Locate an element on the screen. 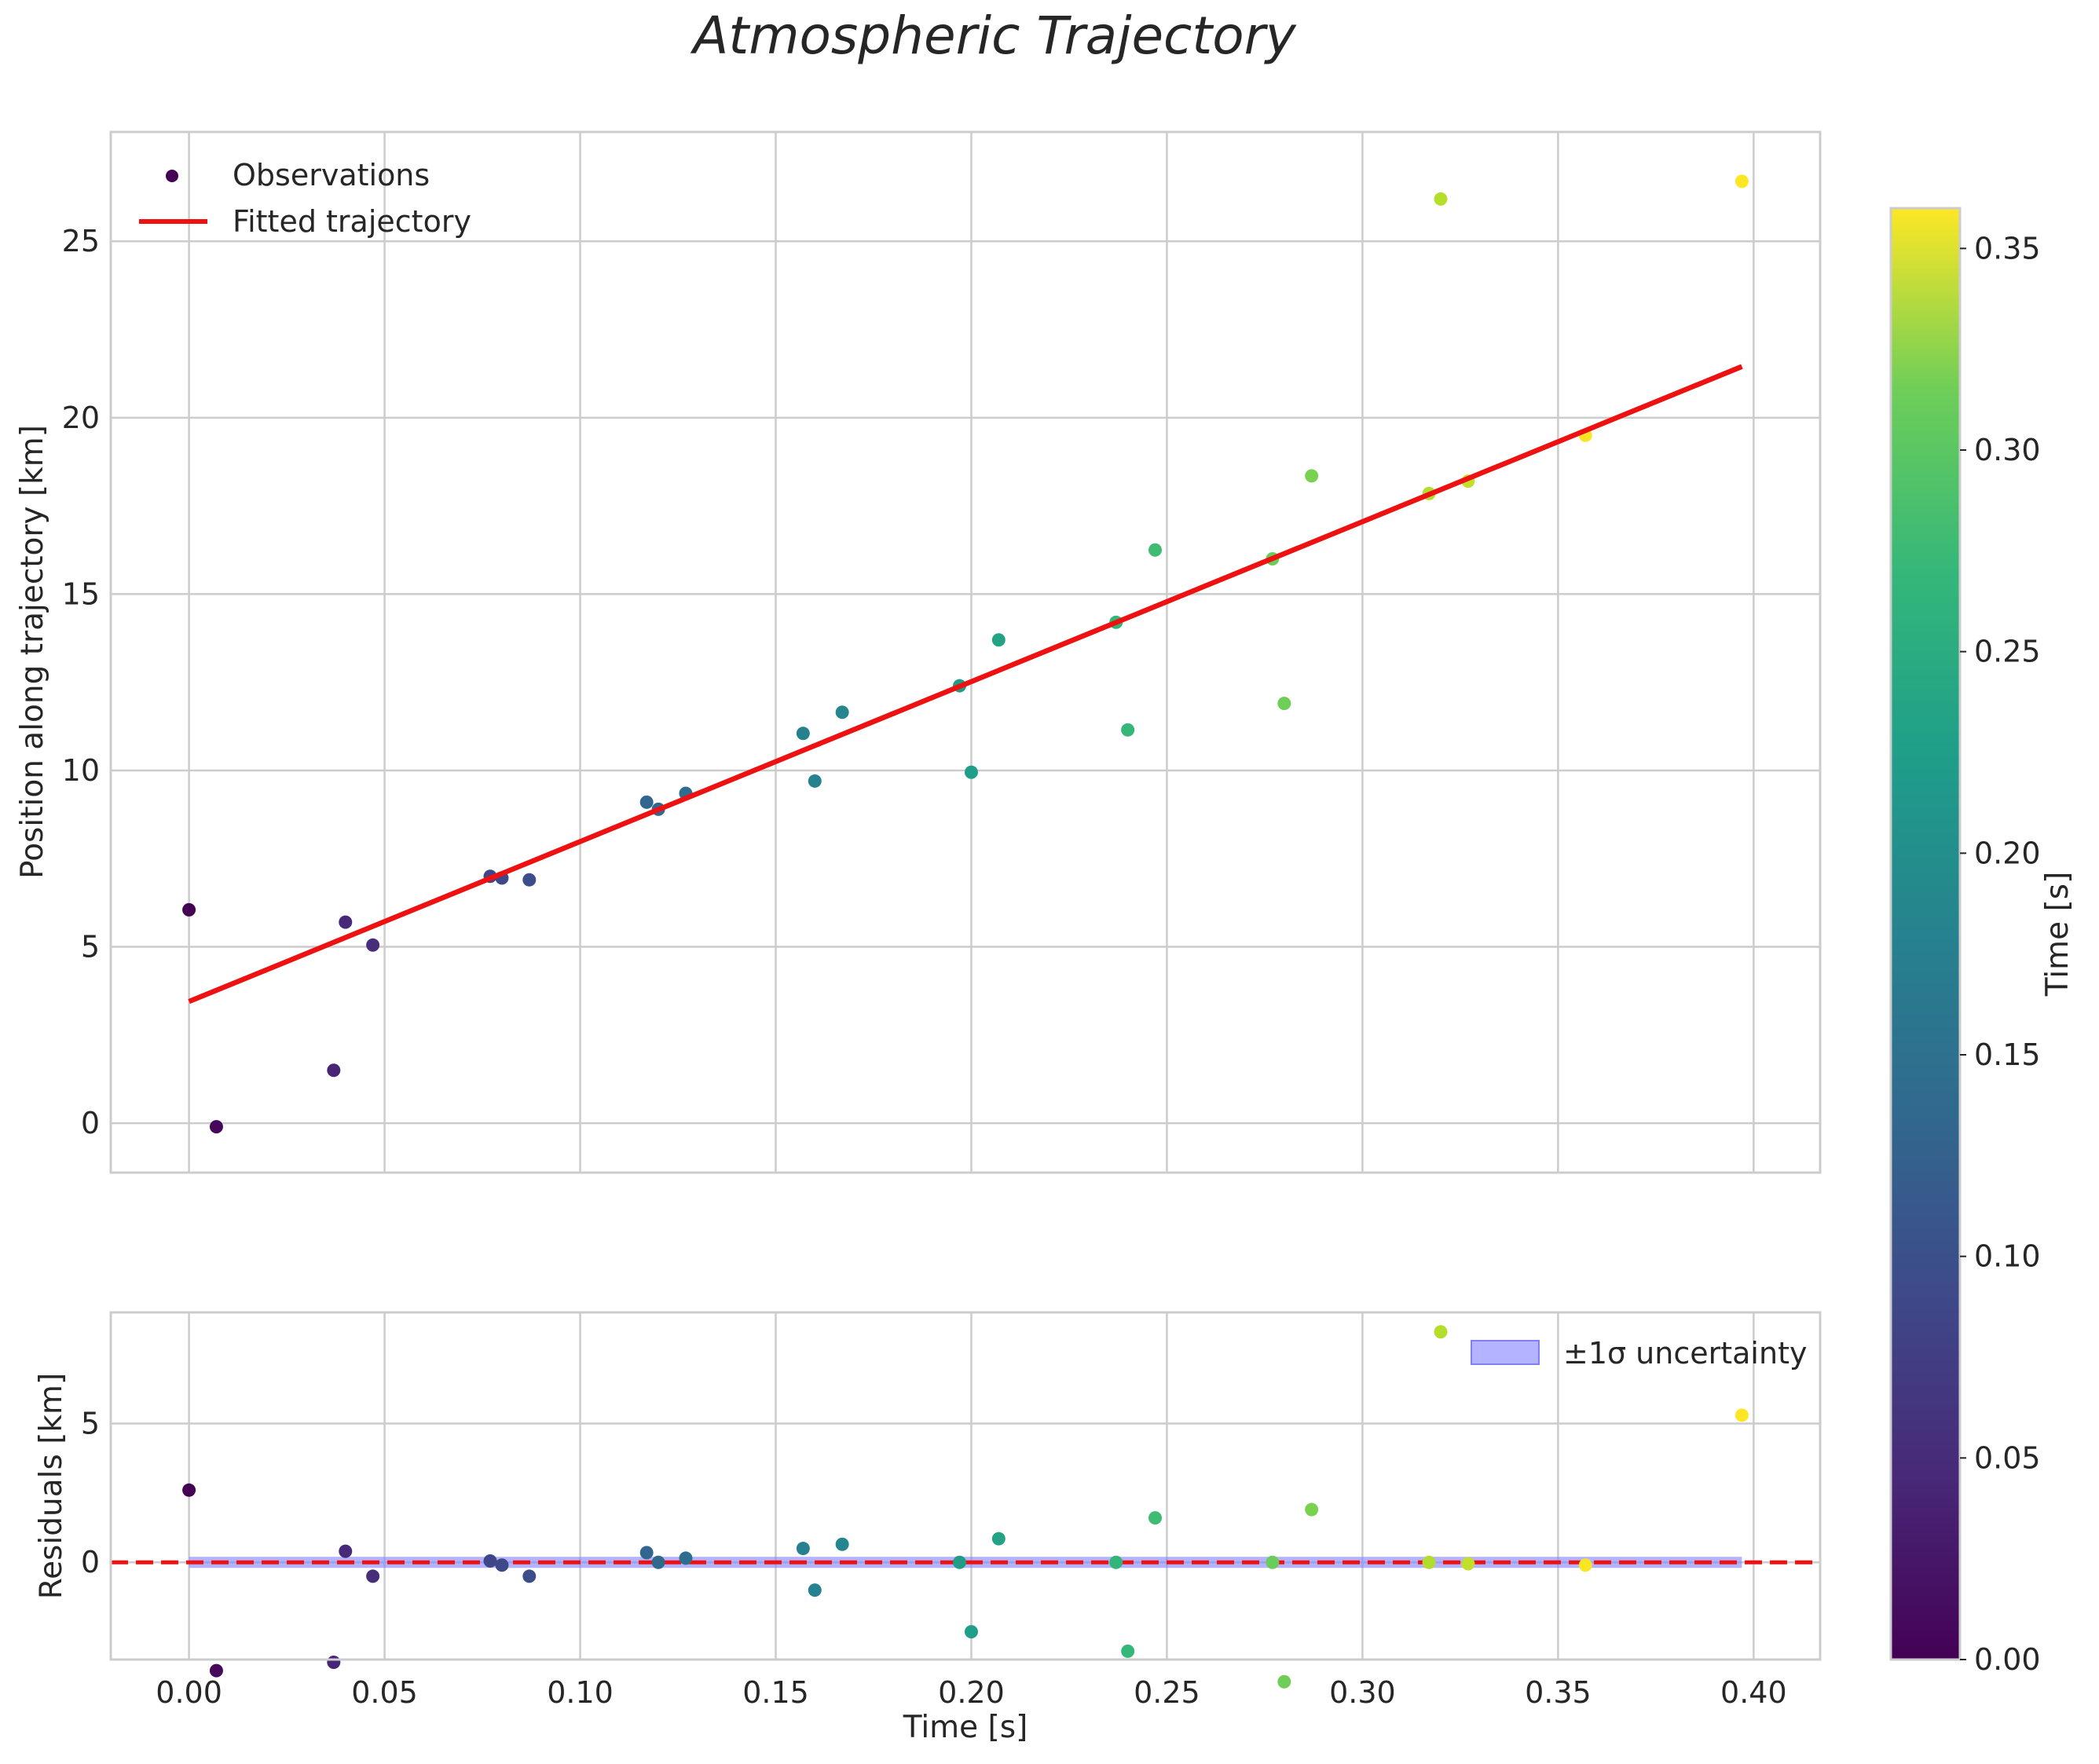 This screenshot has width=2099, height=1764. chart-title: Atmospheric Trajectory is located at coordinates (993, 36).